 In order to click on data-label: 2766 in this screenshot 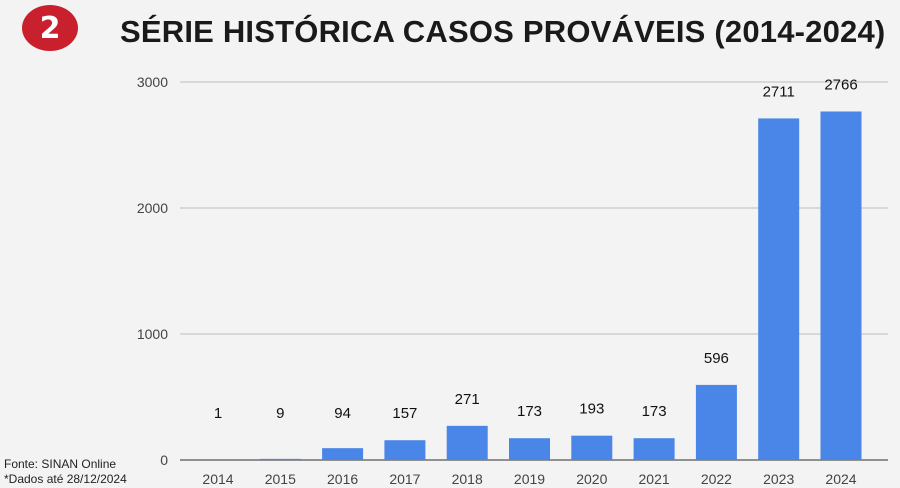, I will do `click(840, 84)`.